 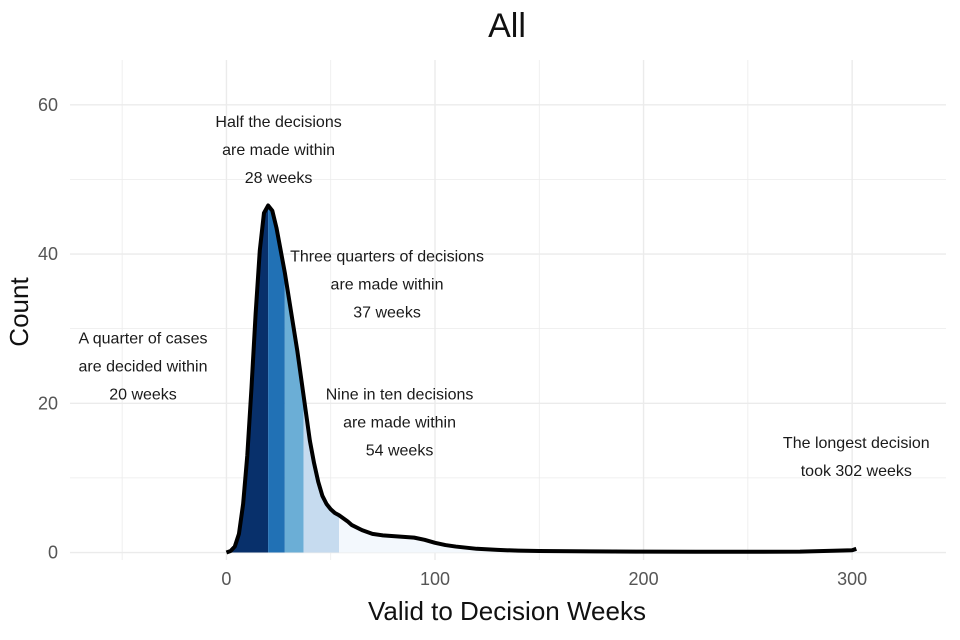 I want to click on y-tick-label: 60, so click(x=48, y=105).